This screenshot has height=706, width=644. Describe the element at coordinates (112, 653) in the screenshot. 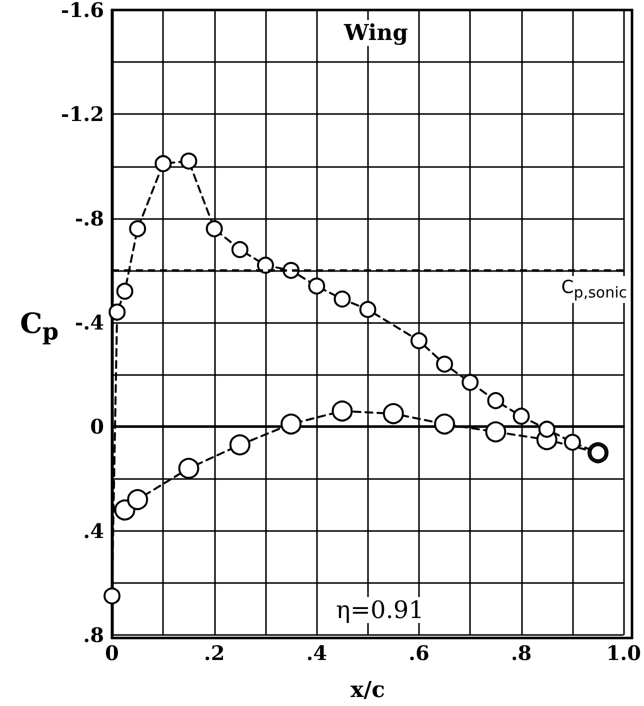

I see `x-tick-label: 0` at that location.